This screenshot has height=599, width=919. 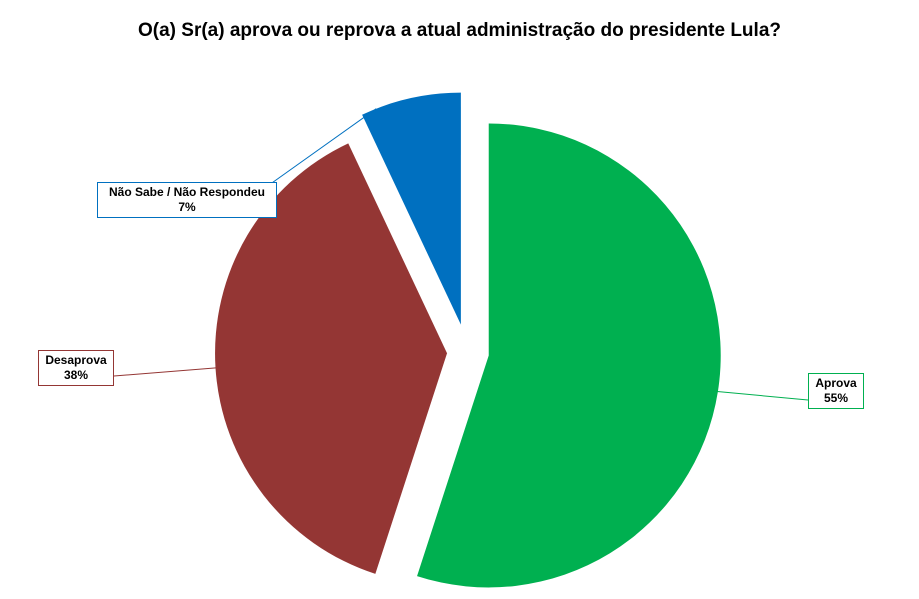 What do you see at coordinates (319, 149) in the screenshot?
I see `leader-line-nao-sabe-nao-respondeu` at bounding box center [319, 149].